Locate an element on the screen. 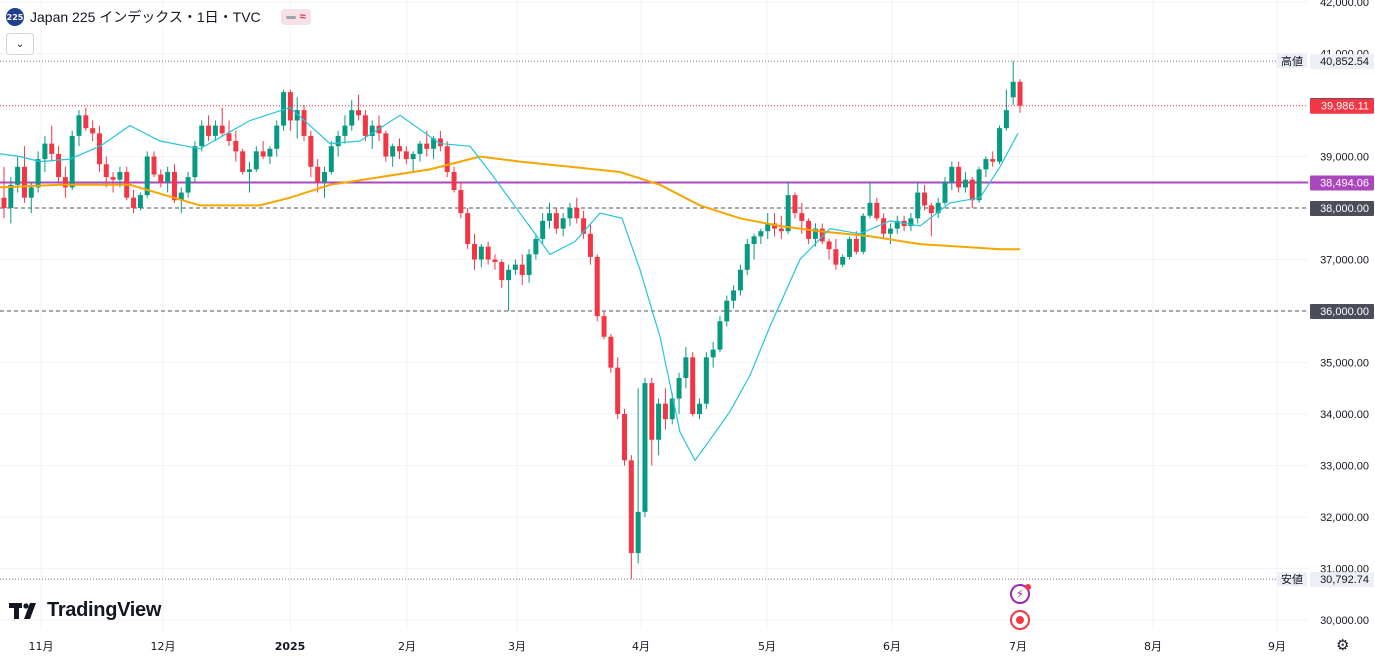 The height and width of the screenshot is (657, 1375). lightning-icon: ⚡ is located at coordinates (1020, 594).